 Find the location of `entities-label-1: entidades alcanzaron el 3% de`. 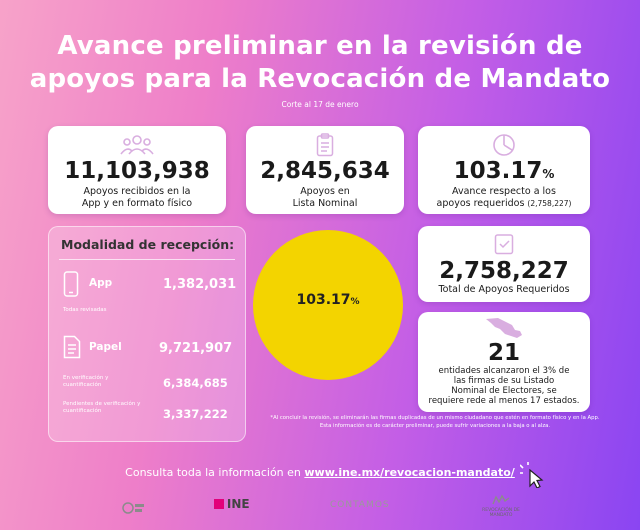

entities-label-1: entidades alcanzaron el 3% de is located at coordinates (504, 371).